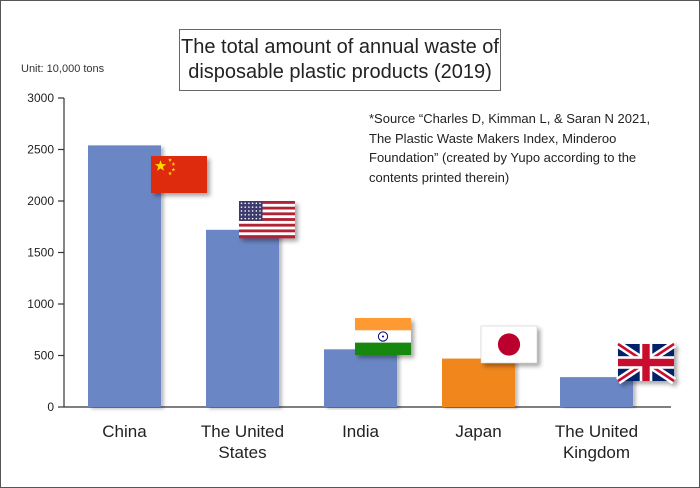  Describe the element at coordinates (439, 177) in the screenshot. I see `source-line: contents printed therein)` at that location.